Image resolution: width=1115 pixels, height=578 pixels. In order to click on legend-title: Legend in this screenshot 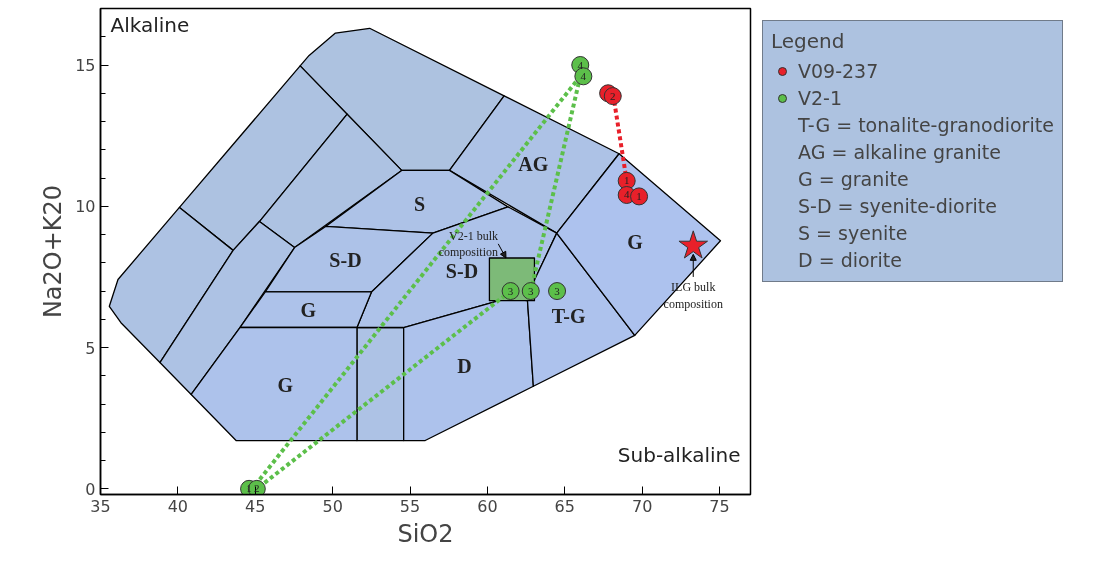, I will do `click(808, 41)`.